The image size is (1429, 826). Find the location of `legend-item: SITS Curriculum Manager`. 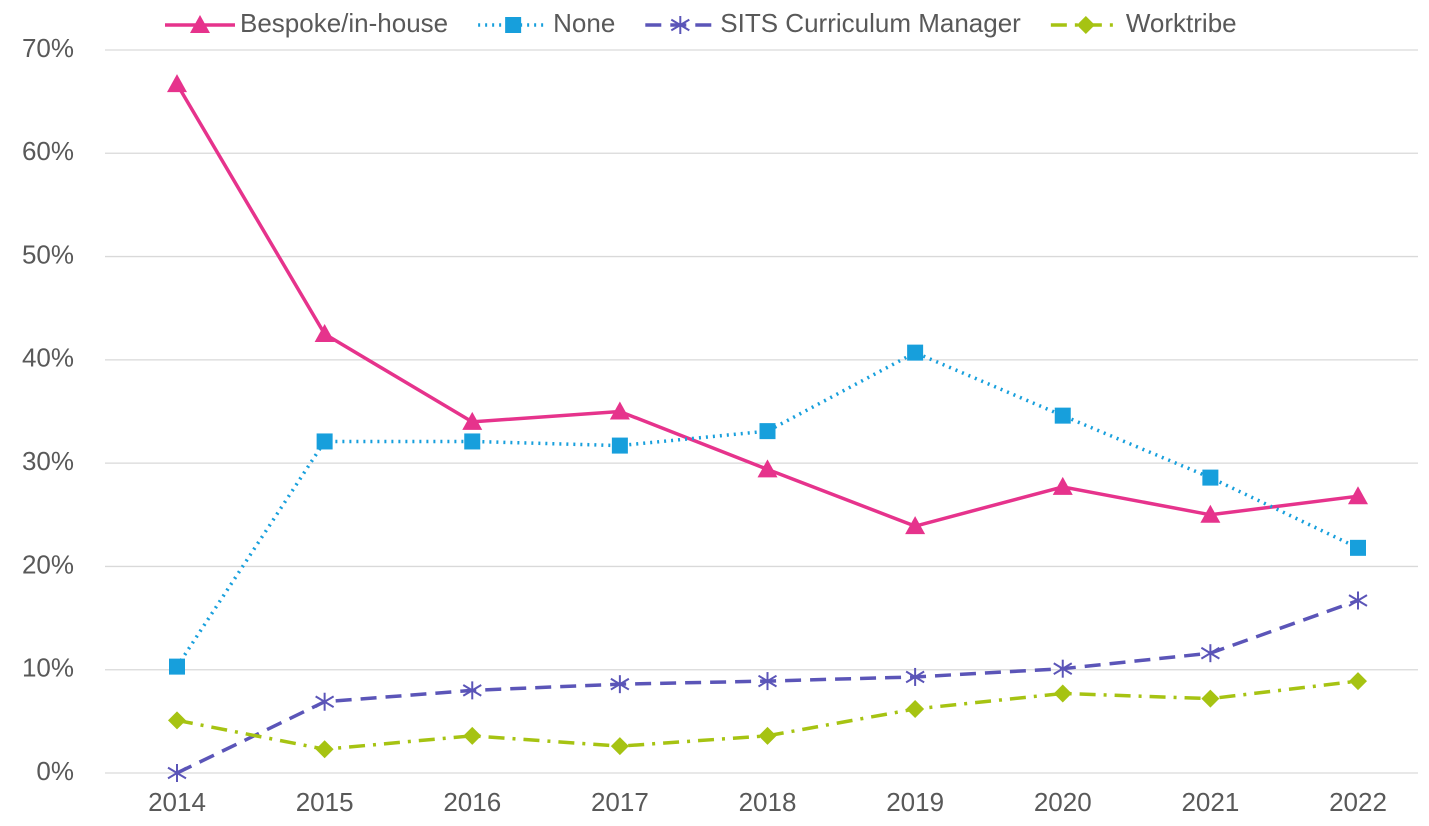

legend-item: SITS Curriculum Manager is located at coordinates (833, 23).